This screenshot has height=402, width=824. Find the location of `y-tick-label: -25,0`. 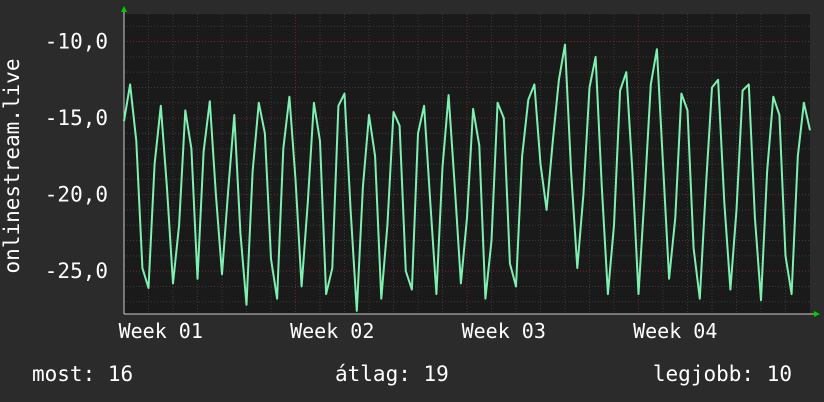

y-tick-label: -25,0 is located at coordinates (76, 271).